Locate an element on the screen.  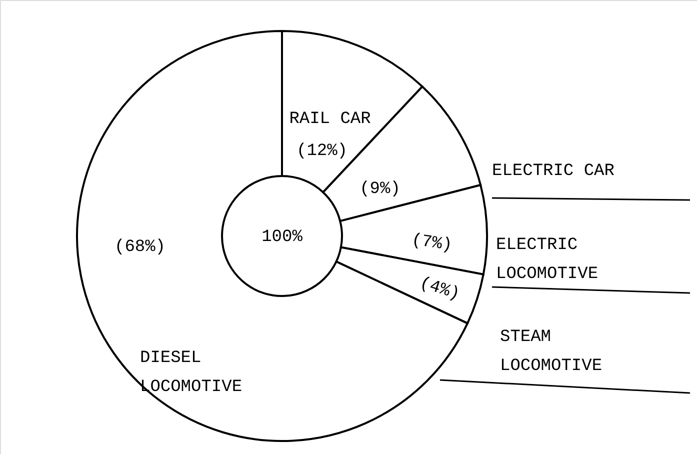
data-label: (4%) is located at coordinates (439, 289).